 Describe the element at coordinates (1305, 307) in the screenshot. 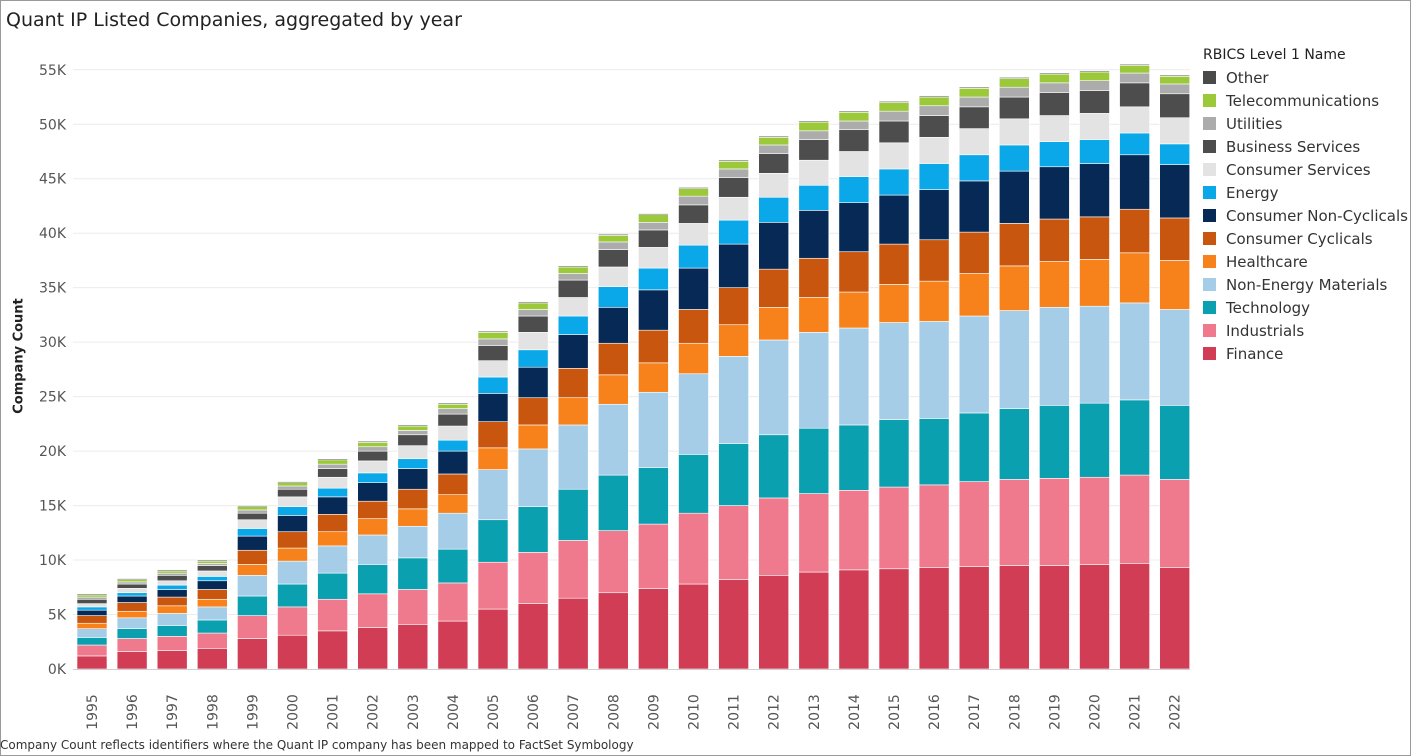

I see `legend-item: Technology` at that location.